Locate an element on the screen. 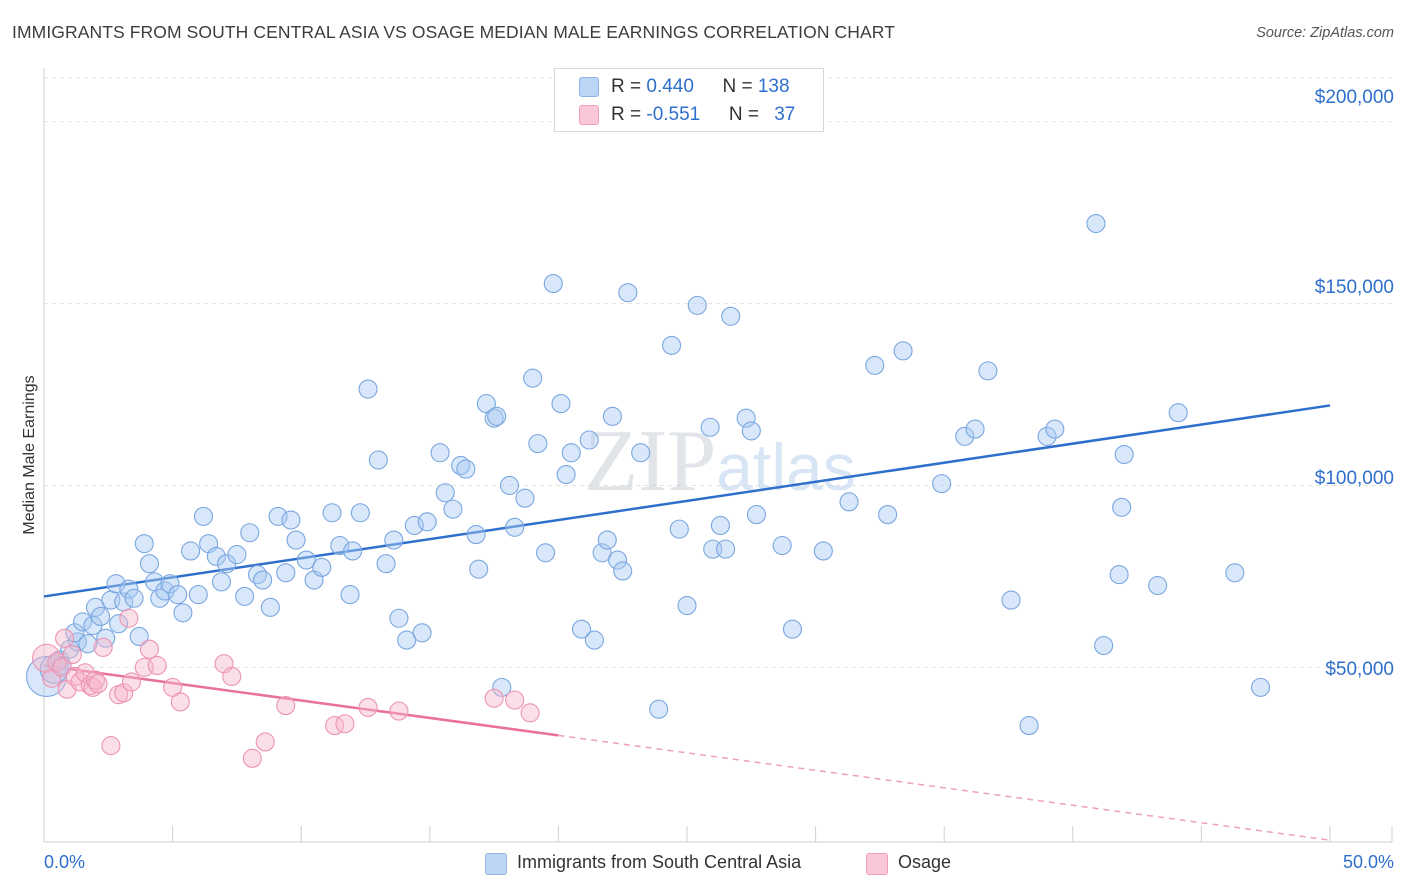  legend-n-value: 37 is located at coordinates (785, 114).